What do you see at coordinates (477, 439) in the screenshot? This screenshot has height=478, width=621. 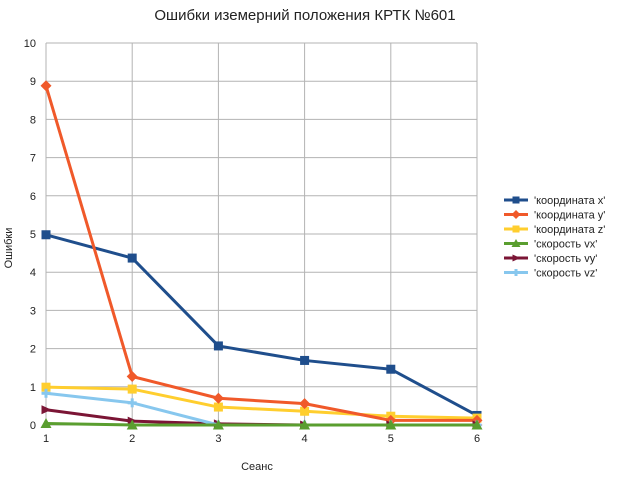 I see `x-tick-label: 6` at bounding box center [477, 439].